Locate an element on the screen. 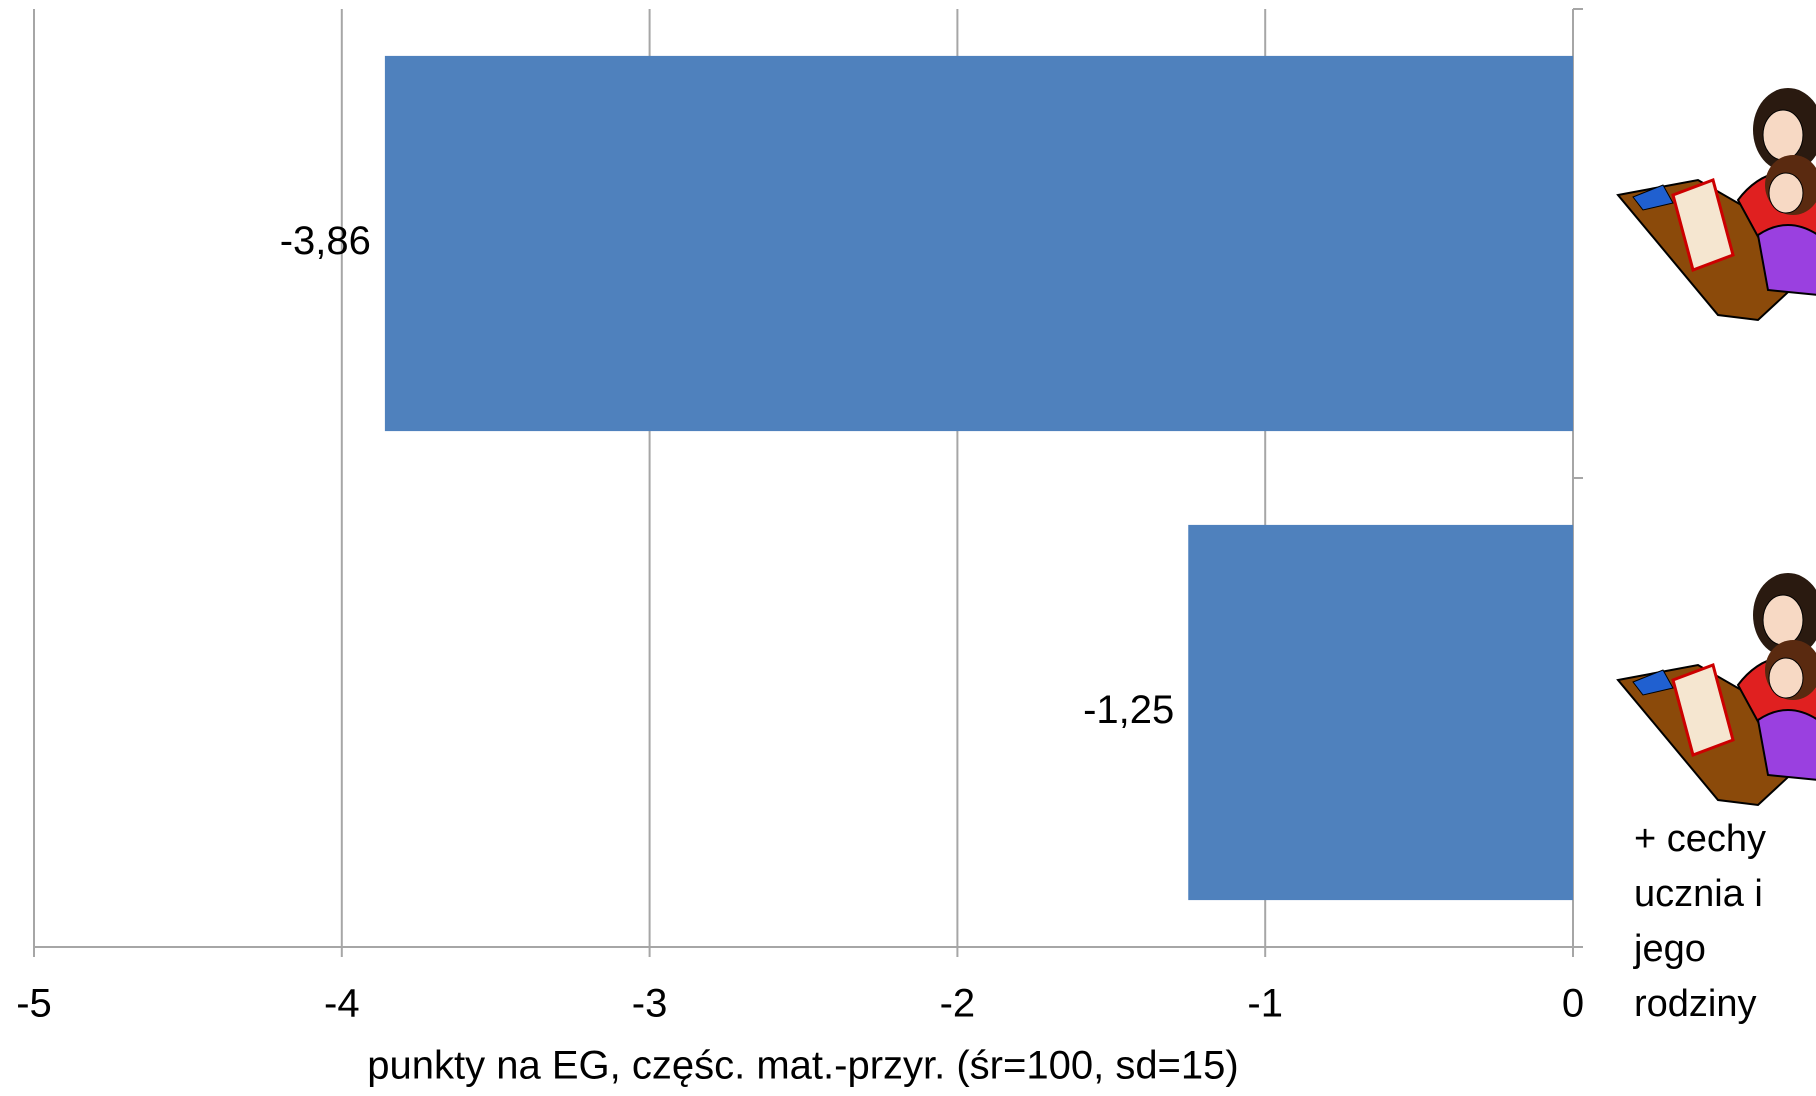  x-tick-label: 0 is located at coordinates (1573, 1004).